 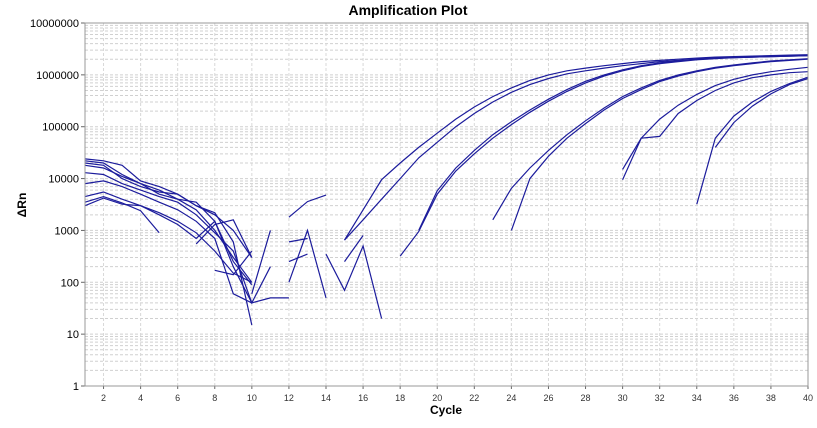 I want to click on x-tick-label: 34, so click(x=697, y=398).